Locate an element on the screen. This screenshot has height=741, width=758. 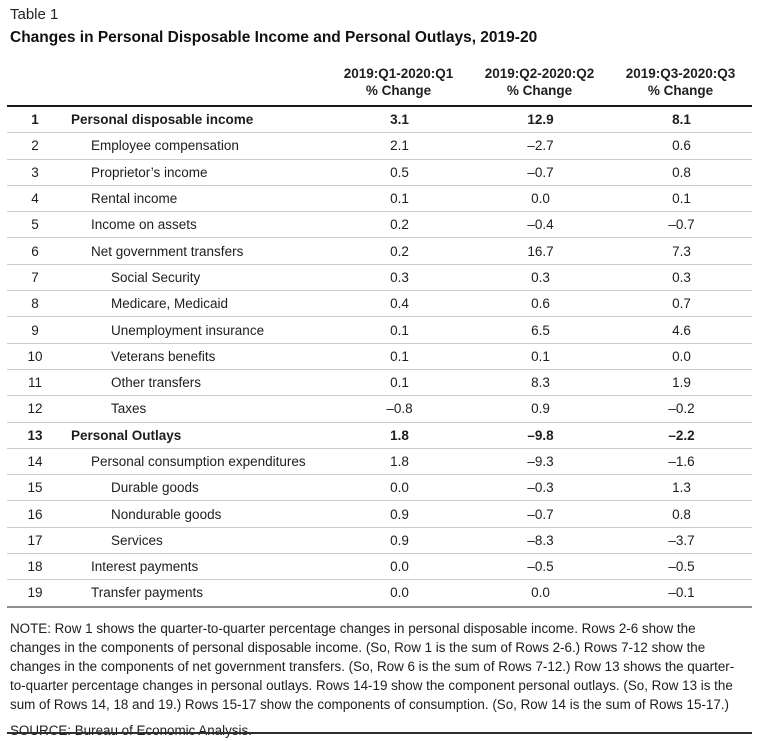
value-q2: 0.9 is located at coordinates (540, 409).